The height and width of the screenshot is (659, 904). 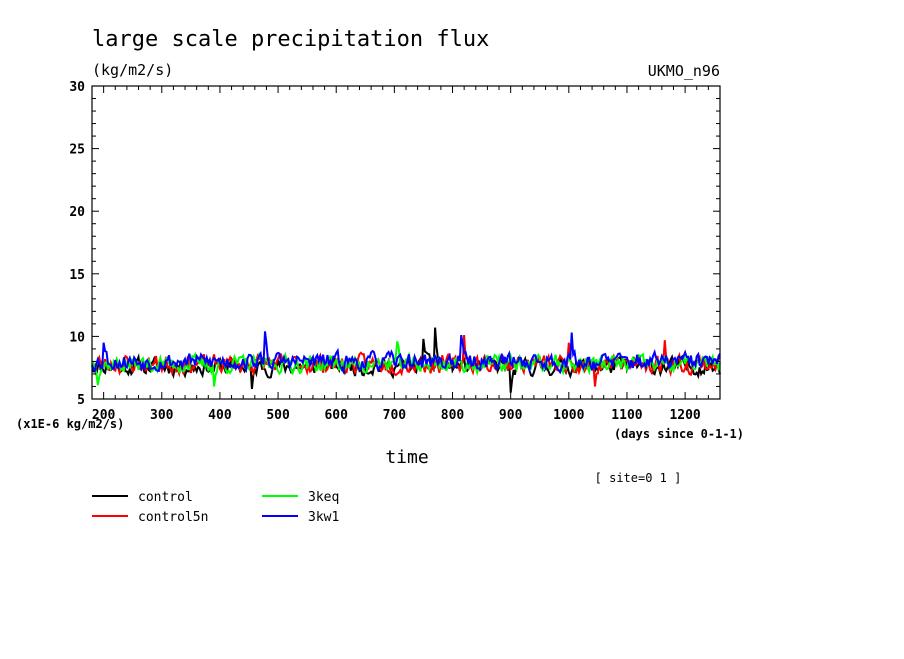 I want to click on model-label: UKMO_n96, so click(x=684, y=71).